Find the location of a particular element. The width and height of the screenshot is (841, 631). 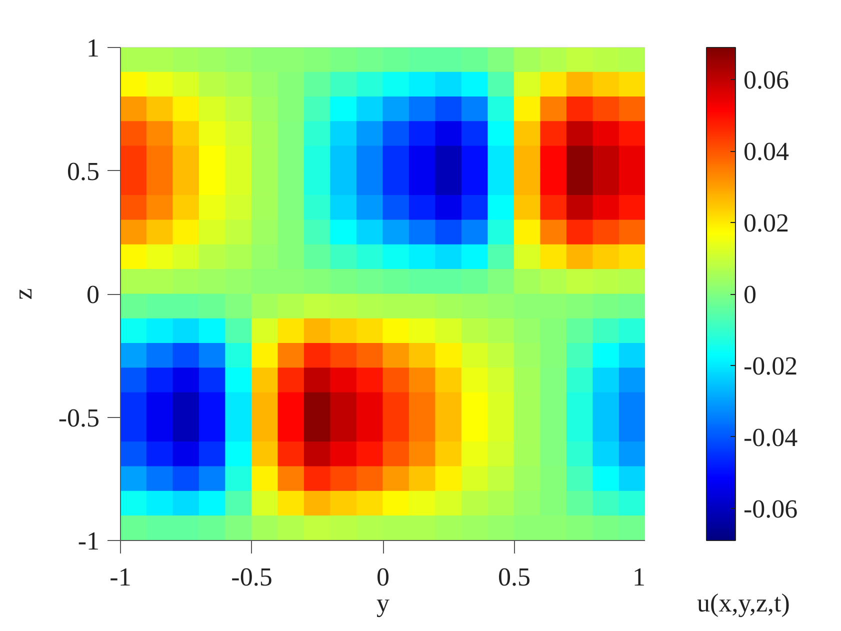

x-axis-title: y is located at coordinates (383, 603).